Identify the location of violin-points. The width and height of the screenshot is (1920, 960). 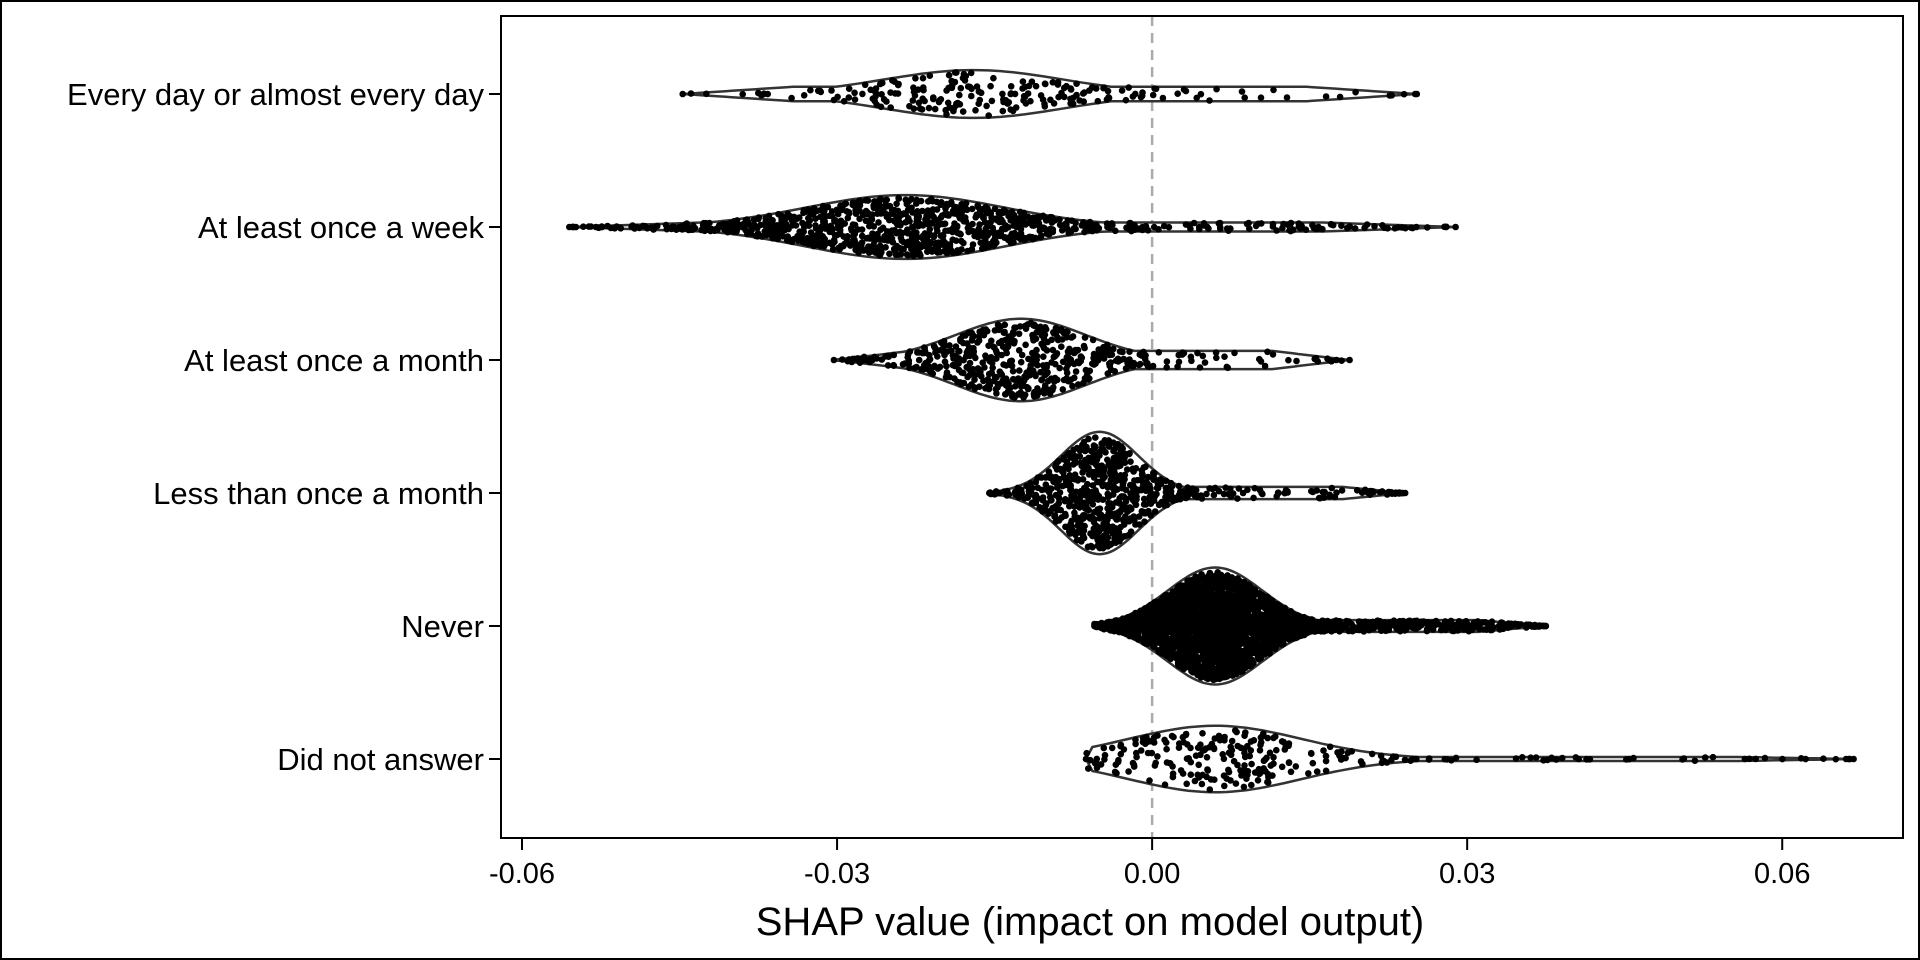
(1320, 626).